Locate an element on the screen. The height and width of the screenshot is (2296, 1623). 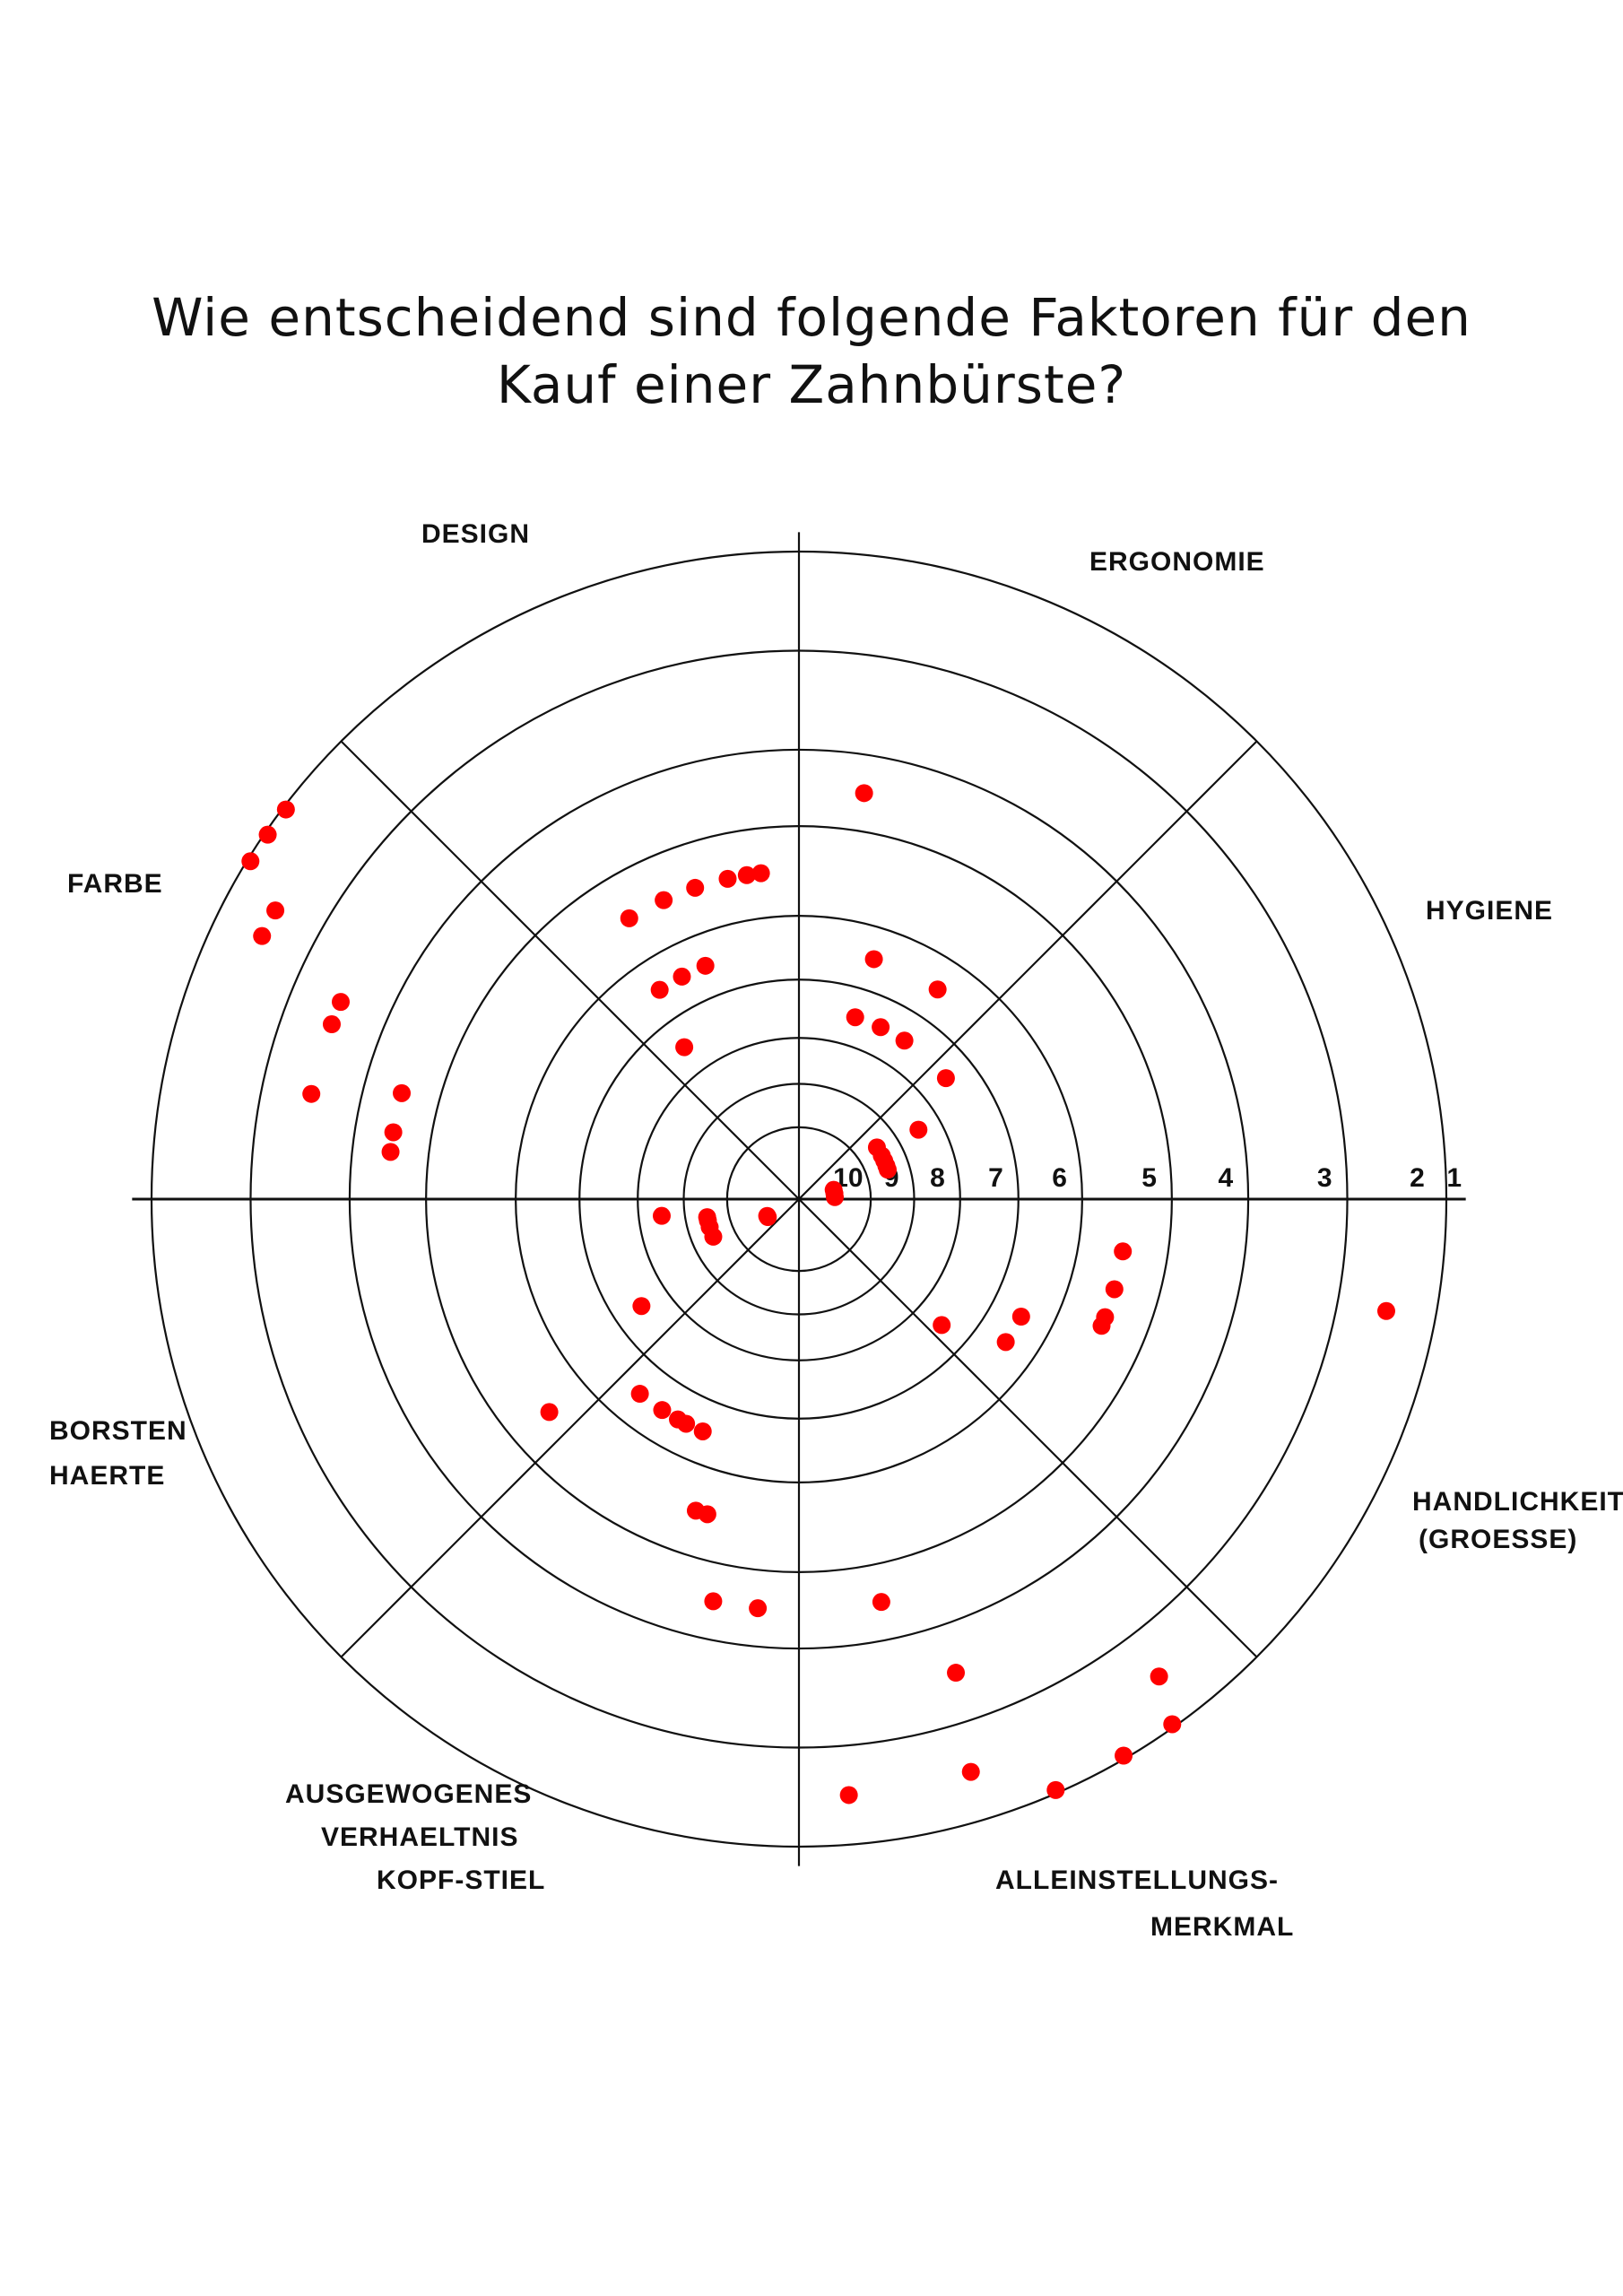
chart-title-line-2: Kauf einer Zahnbürste? is located at coordinates (811, 384).